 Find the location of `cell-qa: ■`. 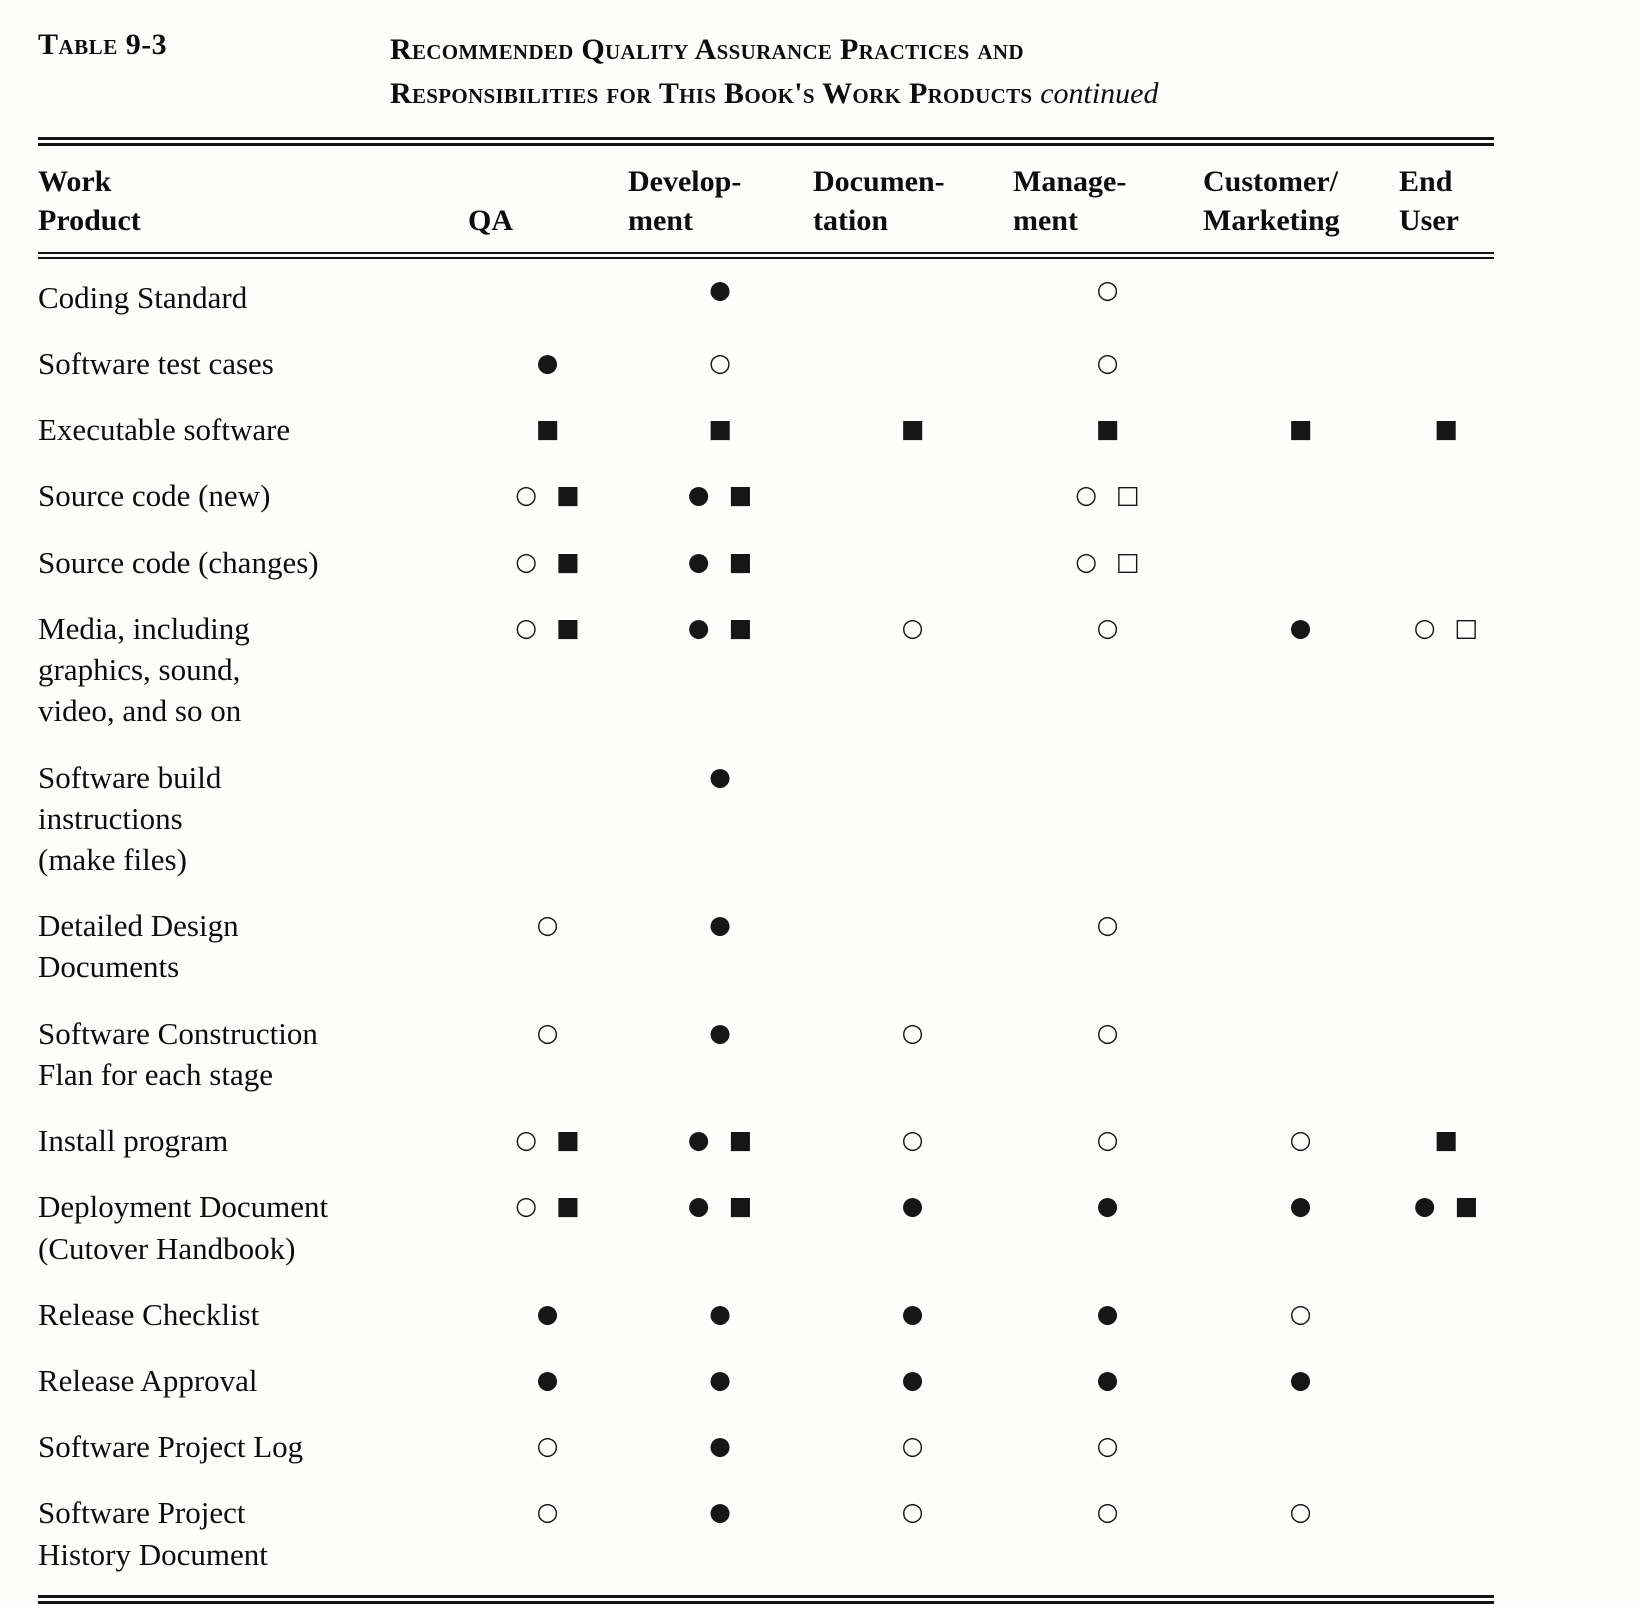

cell-qa: ■ is located at coordinates (548, 429).